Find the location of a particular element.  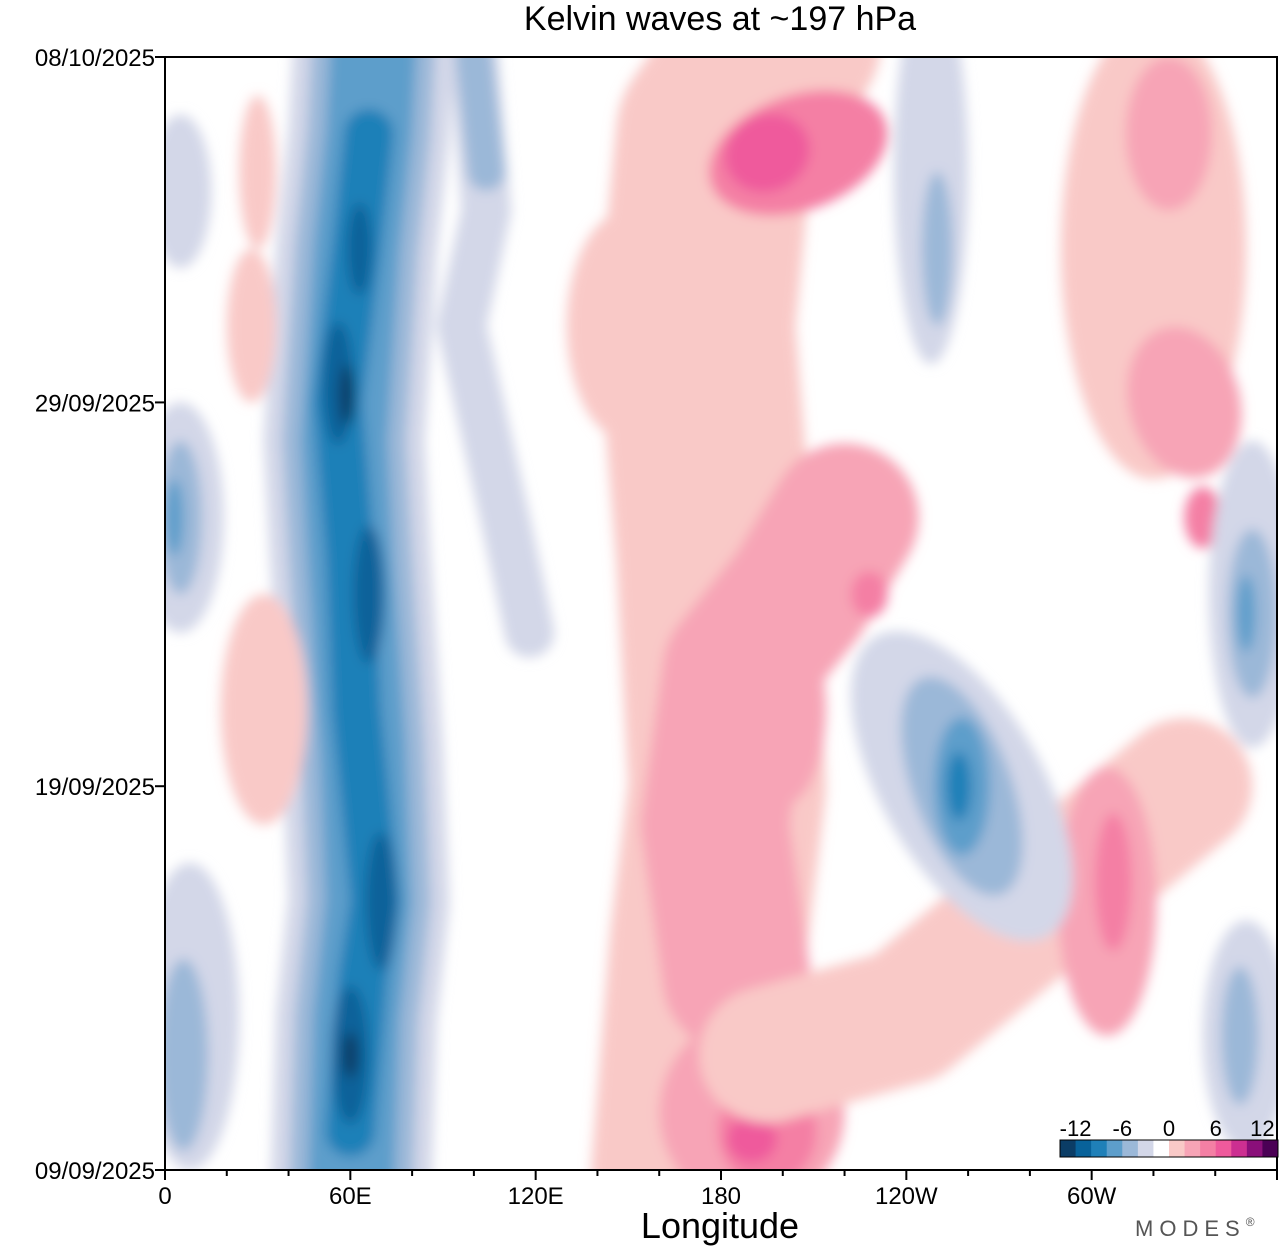

pos-band-level2 is located at coordinates (779, 748).